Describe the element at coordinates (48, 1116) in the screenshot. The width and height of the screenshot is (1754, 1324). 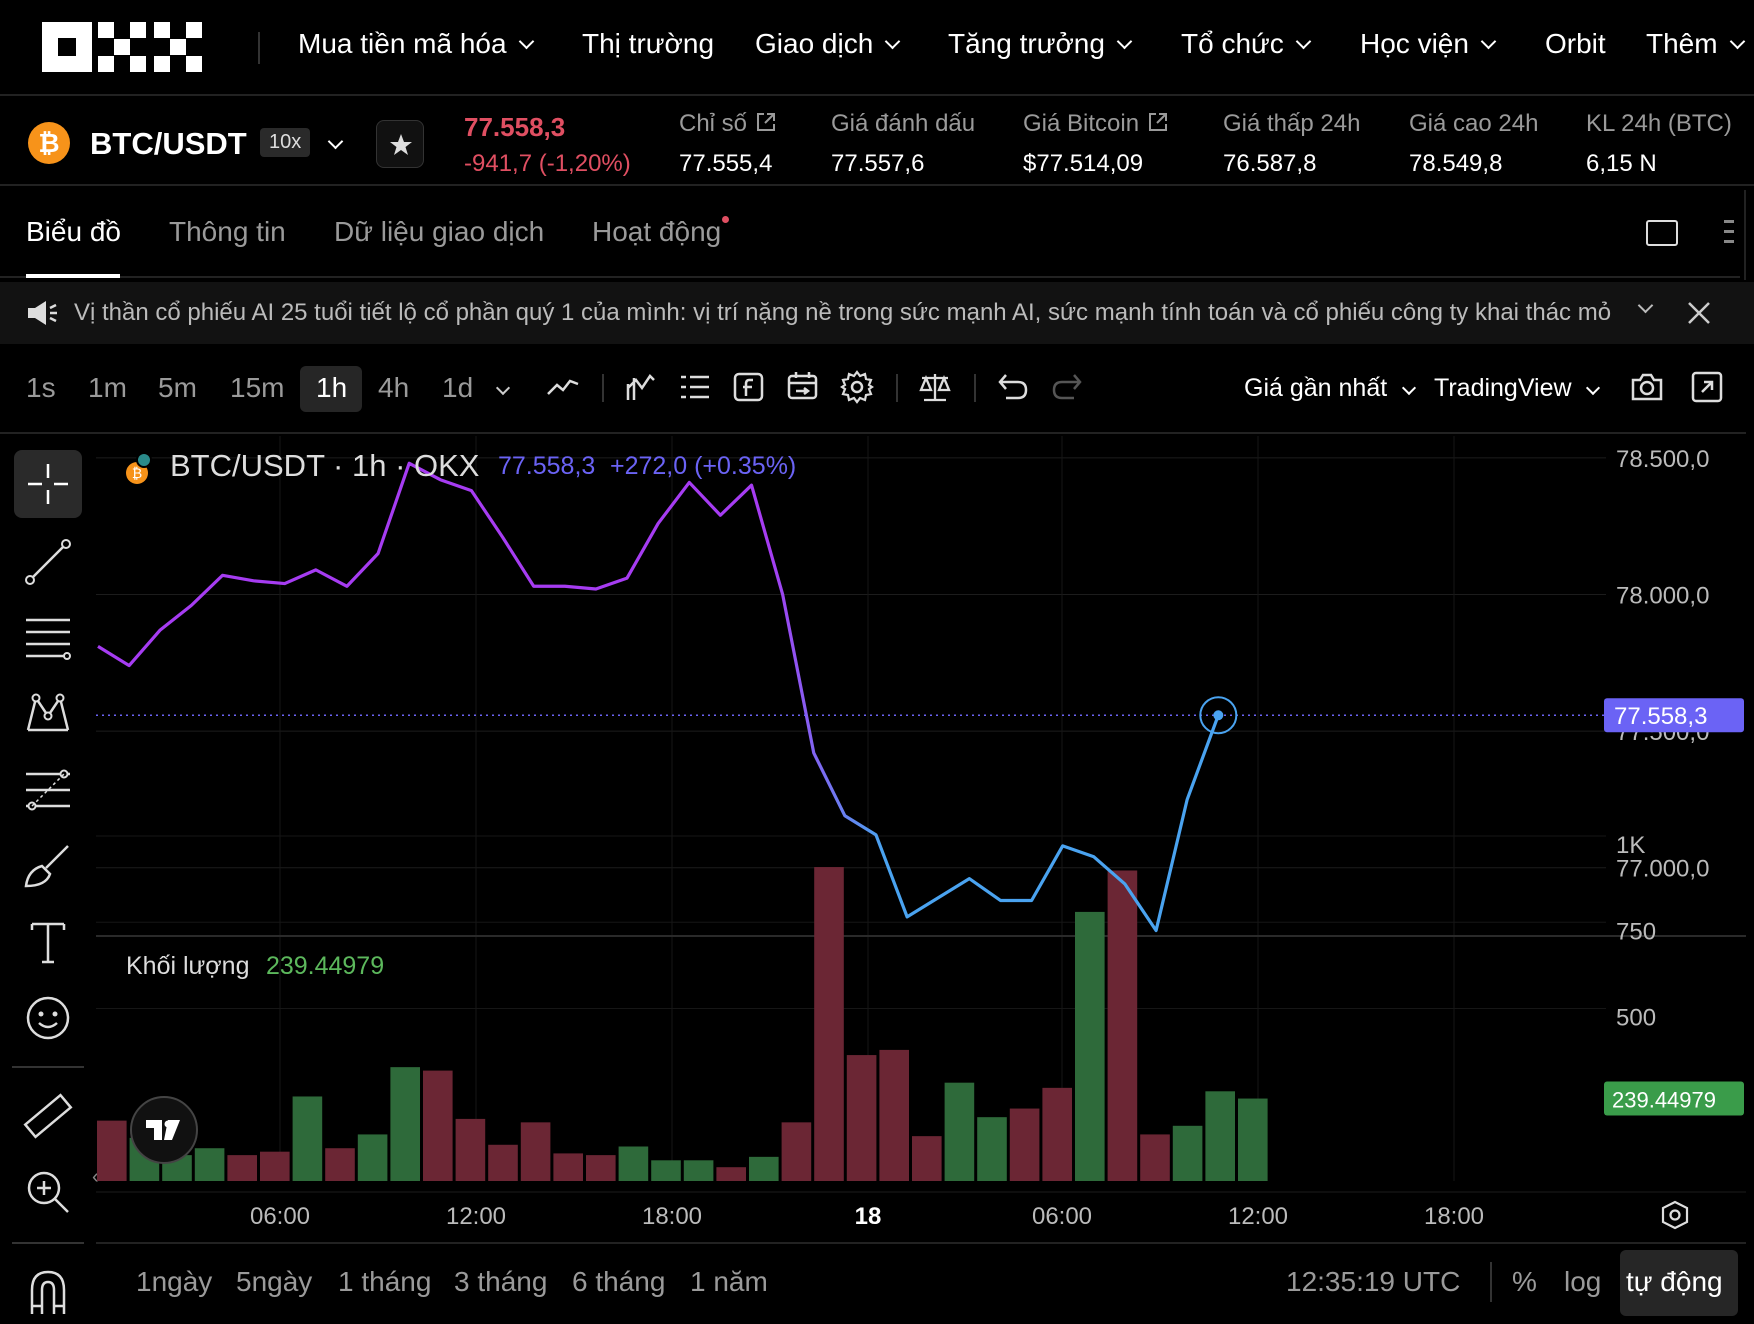
I see `ruler-icon` at that location.